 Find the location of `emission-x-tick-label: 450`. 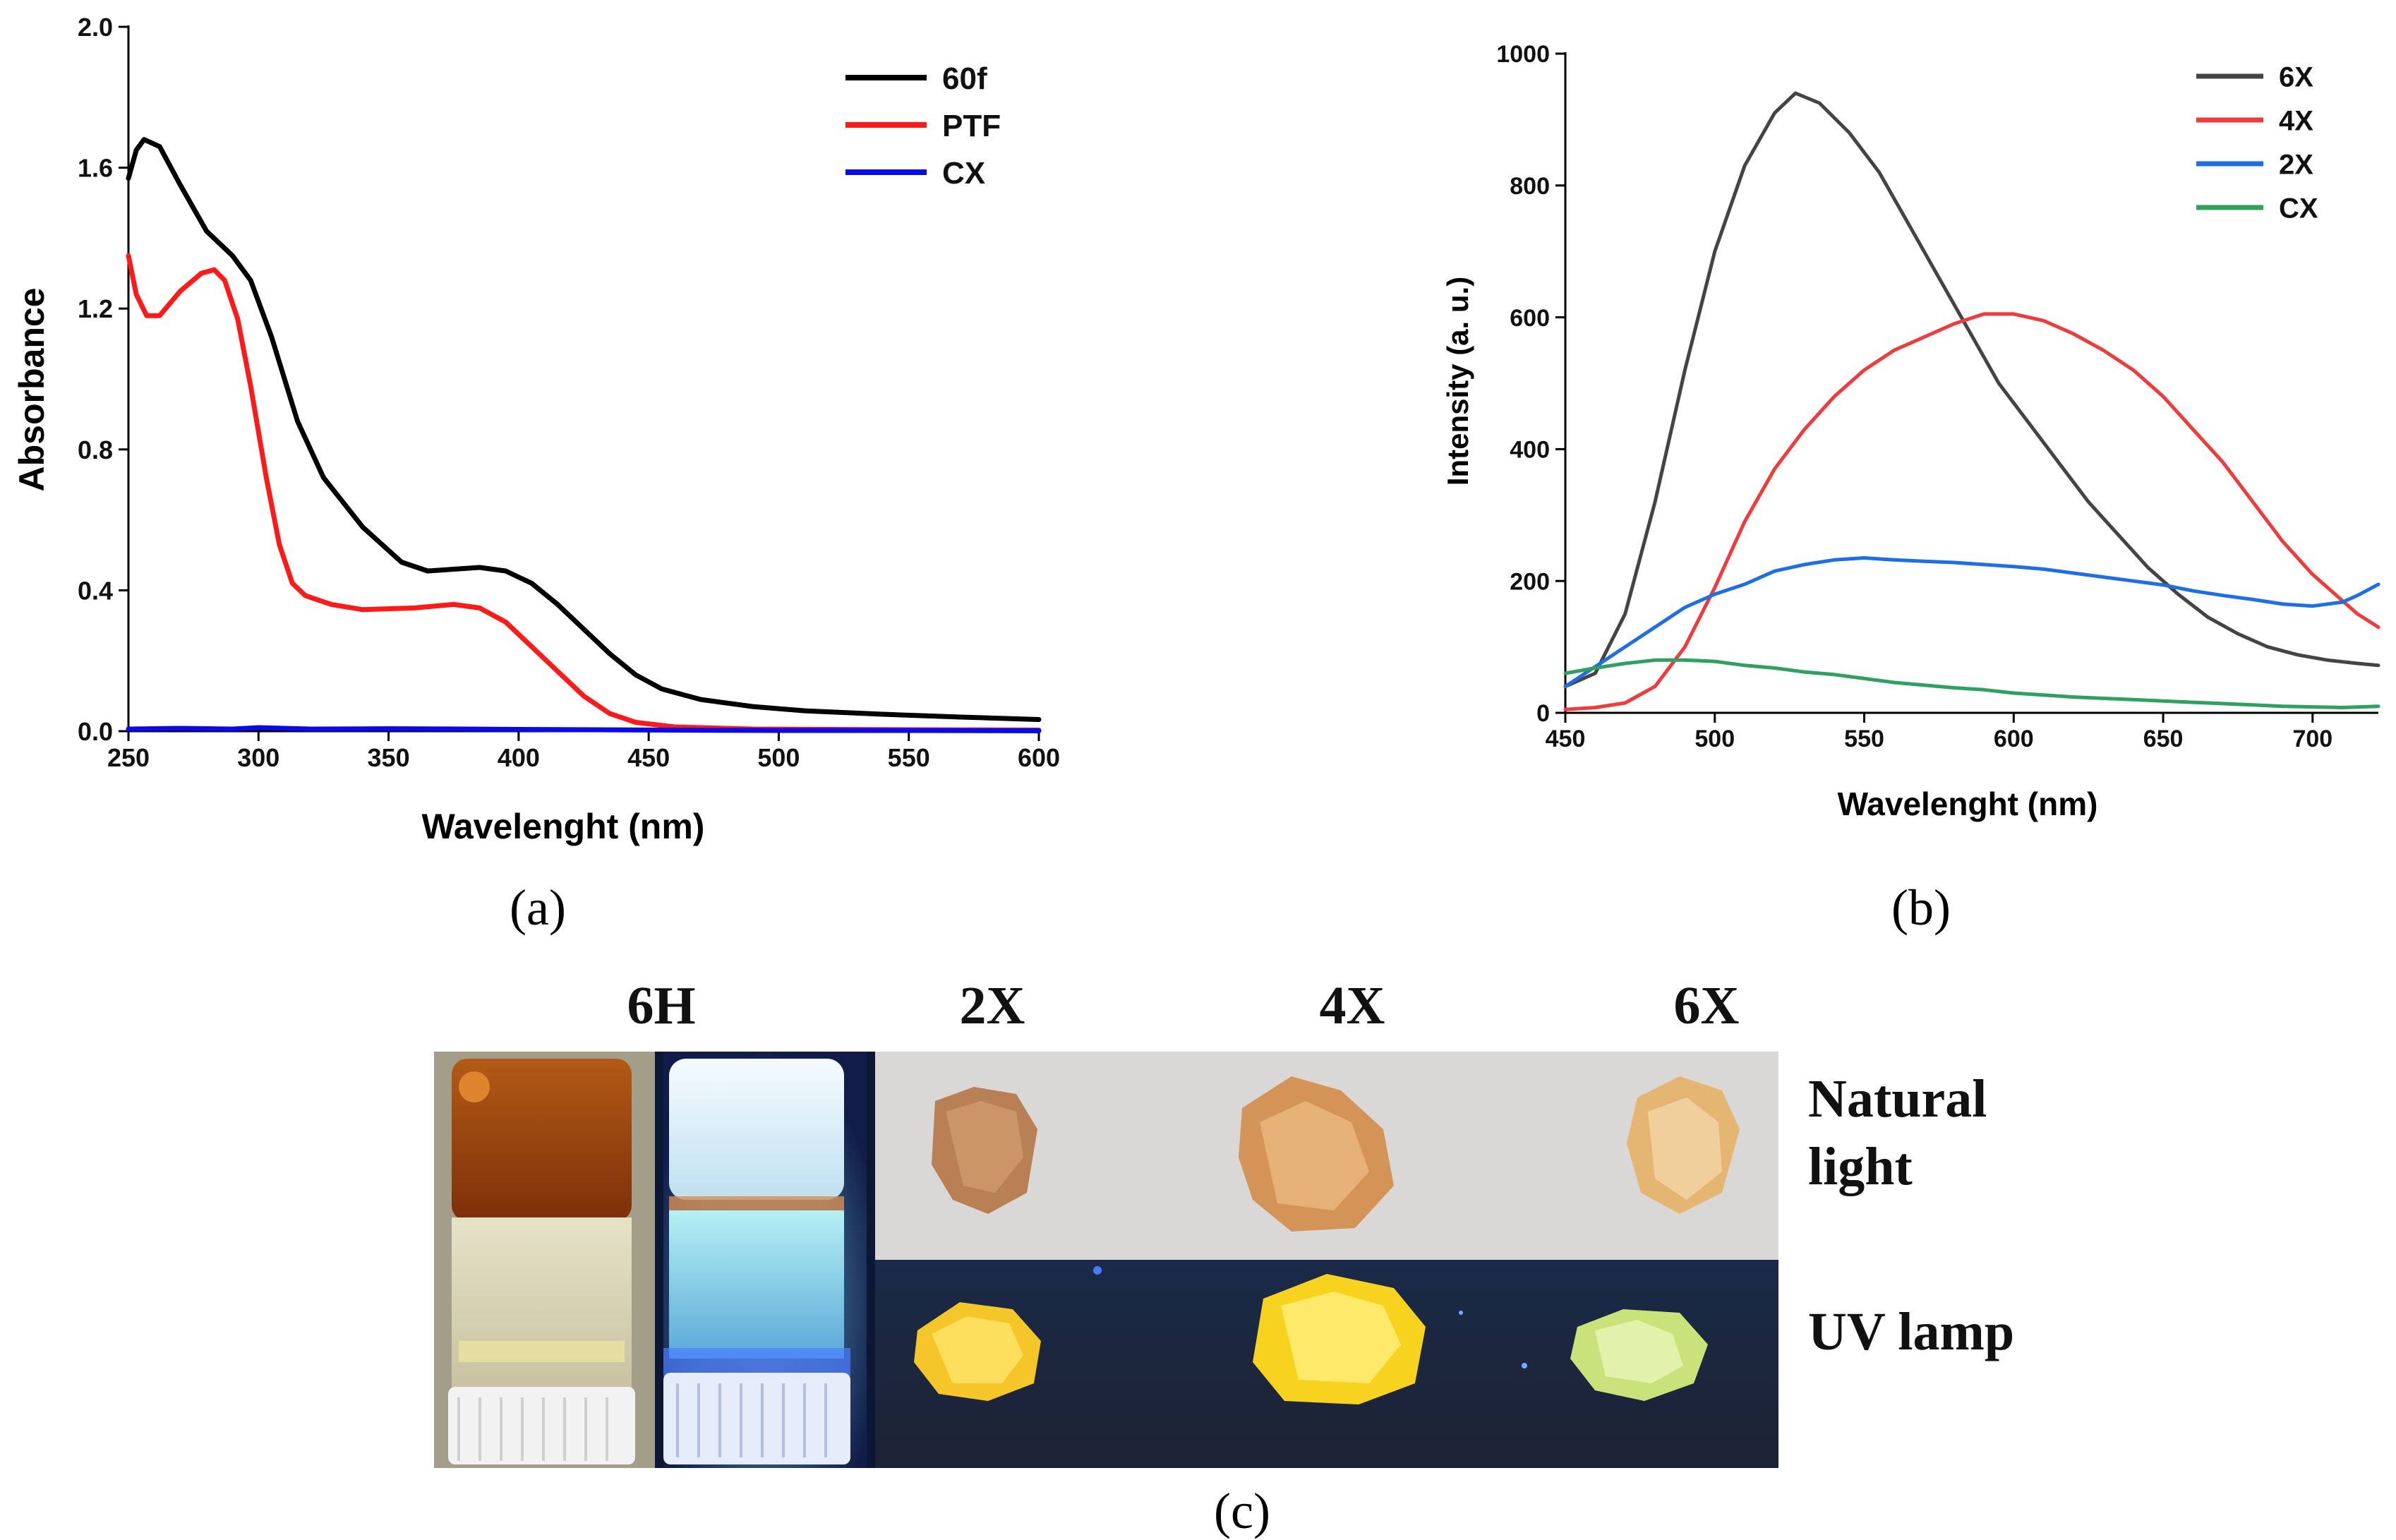

emission-x-tick-label: 450 is located at coordinates (1566, 739).